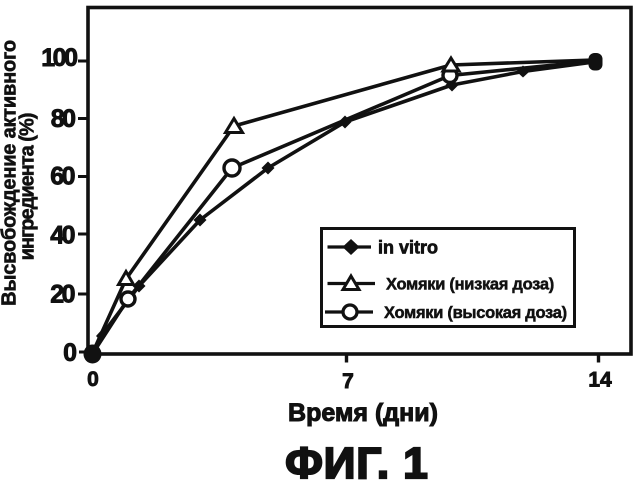  What do you see at coordinates (62, 236) in the screenshot?
I see `svg-text: 40` at bounding box center [62, 236].